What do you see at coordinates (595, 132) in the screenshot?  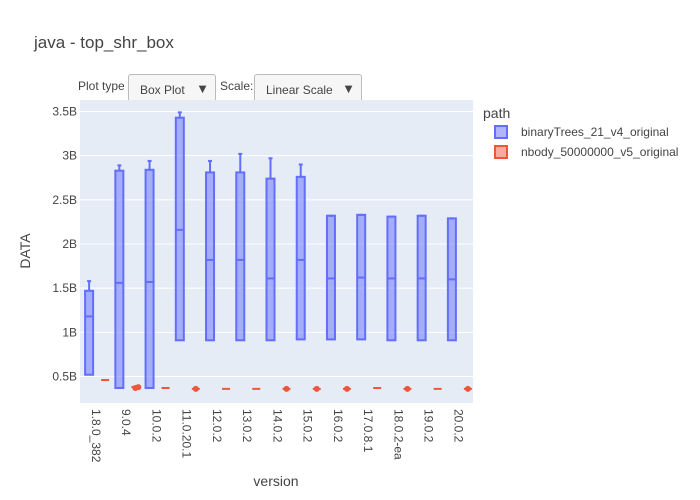 I see `legend-label: binaryTrees_21_v4_original` at bounding box center [595, 132].